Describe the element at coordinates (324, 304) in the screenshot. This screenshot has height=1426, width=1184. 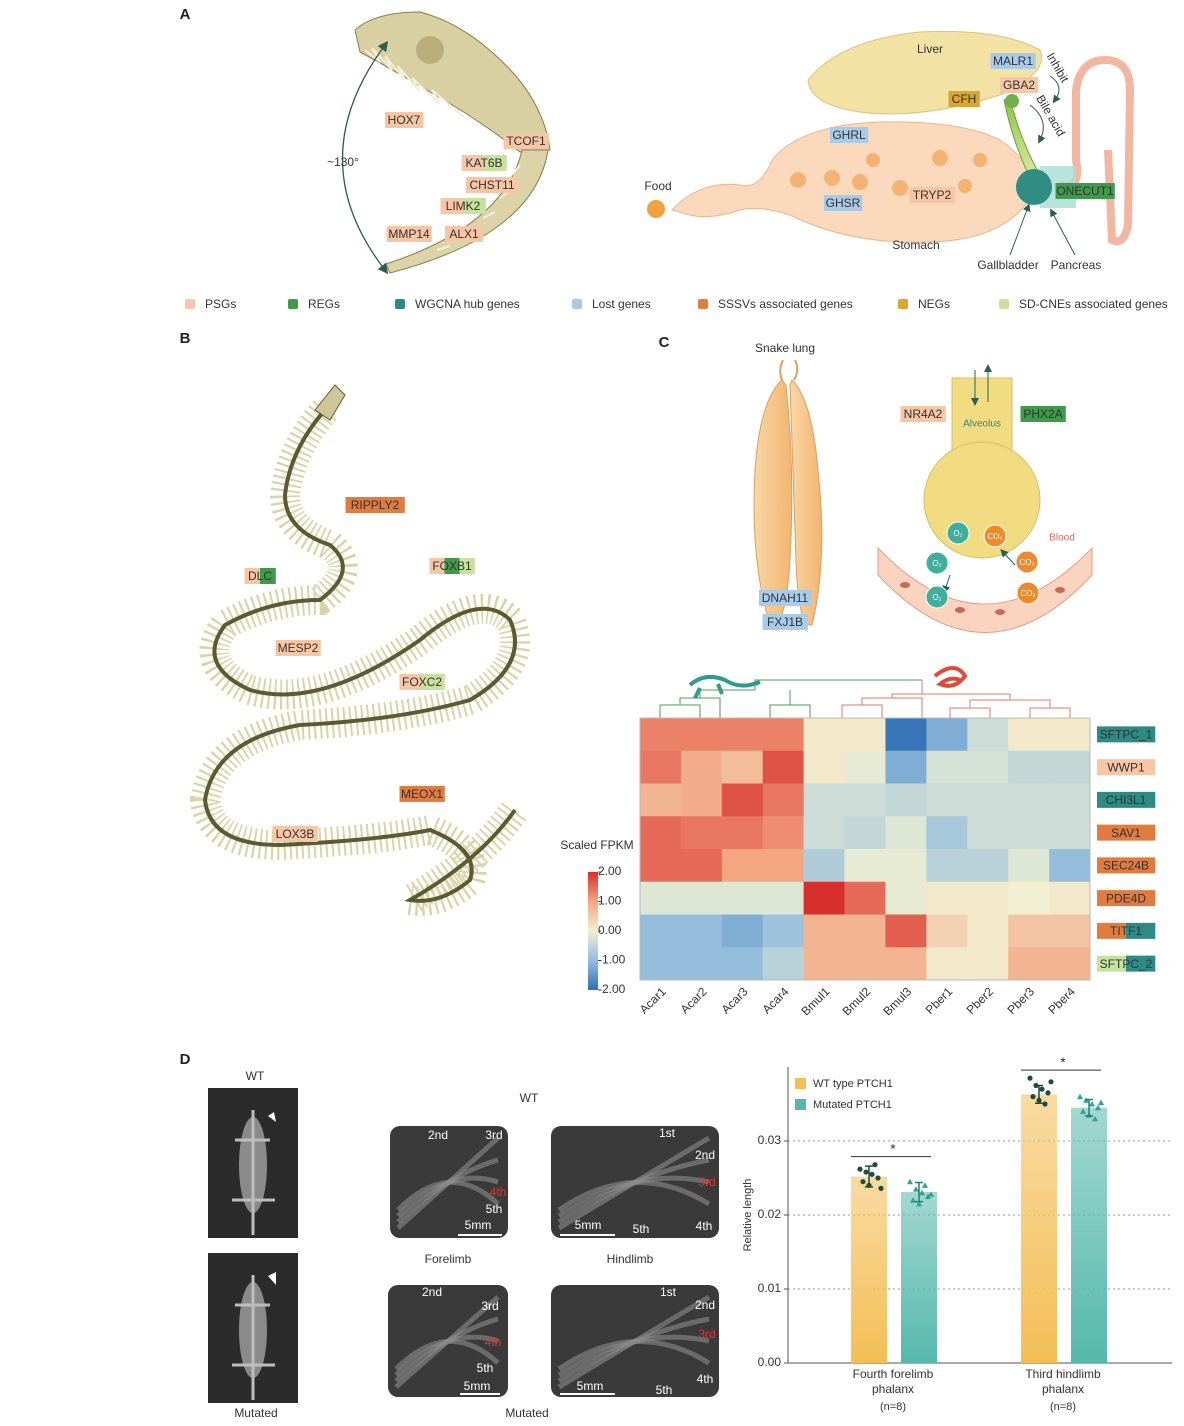
I see `legend-label: REGs` at that location.